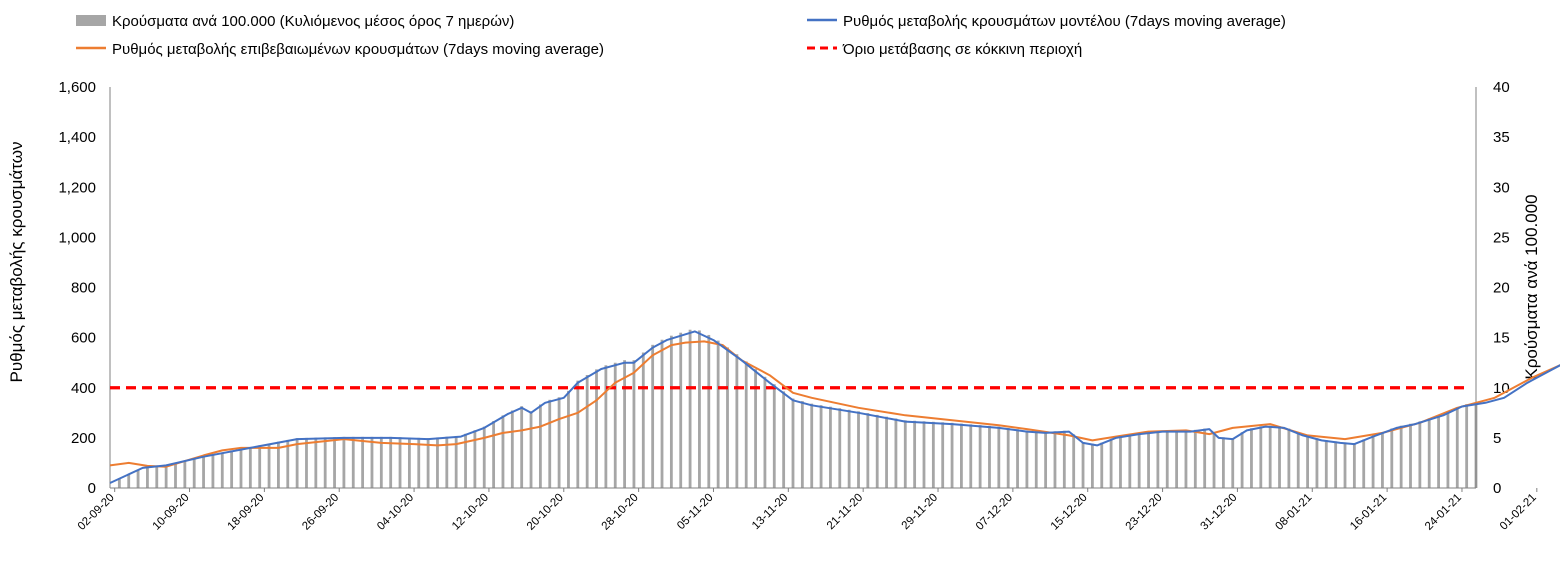 Image resolution: width=1560 pixels, height=583 pixels. Describe the element at coordinates (77, 237) in the screenshot. I see `left-tick-label: 1,000` at that location.